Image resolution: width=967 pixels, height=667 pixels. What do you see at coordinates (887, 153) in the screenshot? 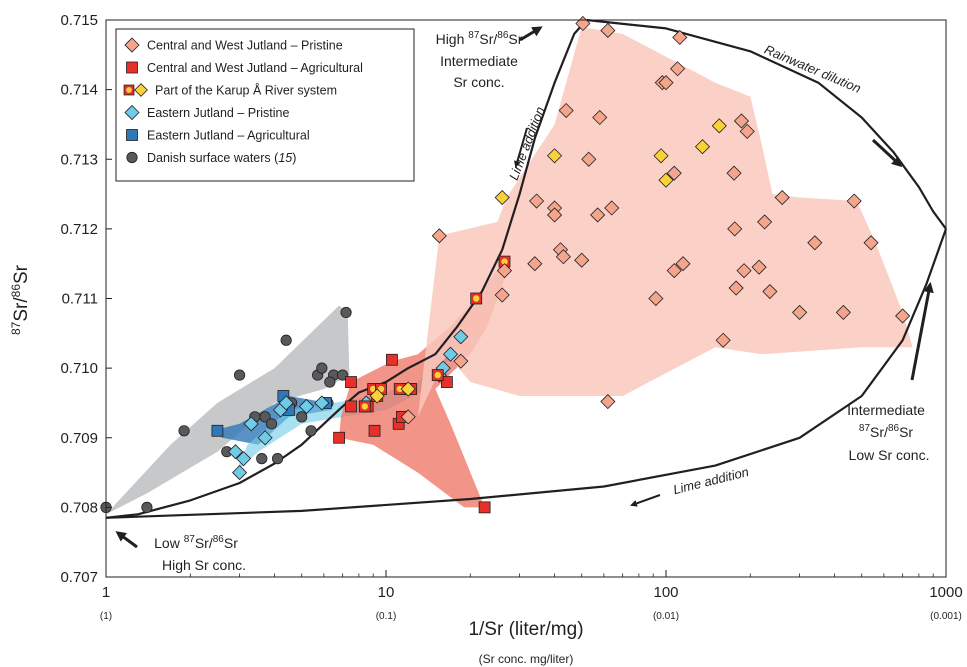
I see `arrow-rainwater` at bounding box center [887, 153].